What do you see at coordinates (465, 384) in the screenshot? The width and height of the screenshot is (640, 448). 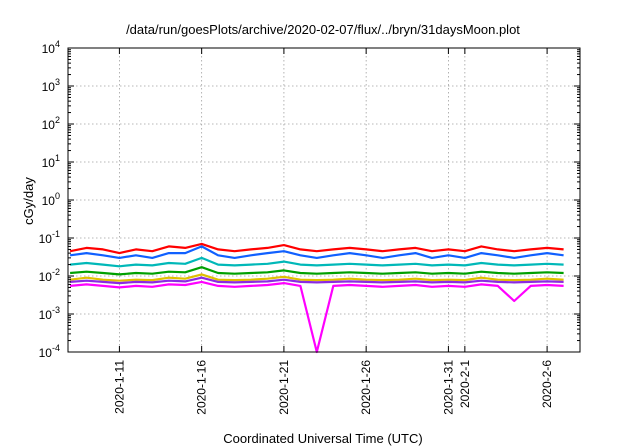 I see `x-tick-label: 2020-2-1` at bounding box center [465, 384].